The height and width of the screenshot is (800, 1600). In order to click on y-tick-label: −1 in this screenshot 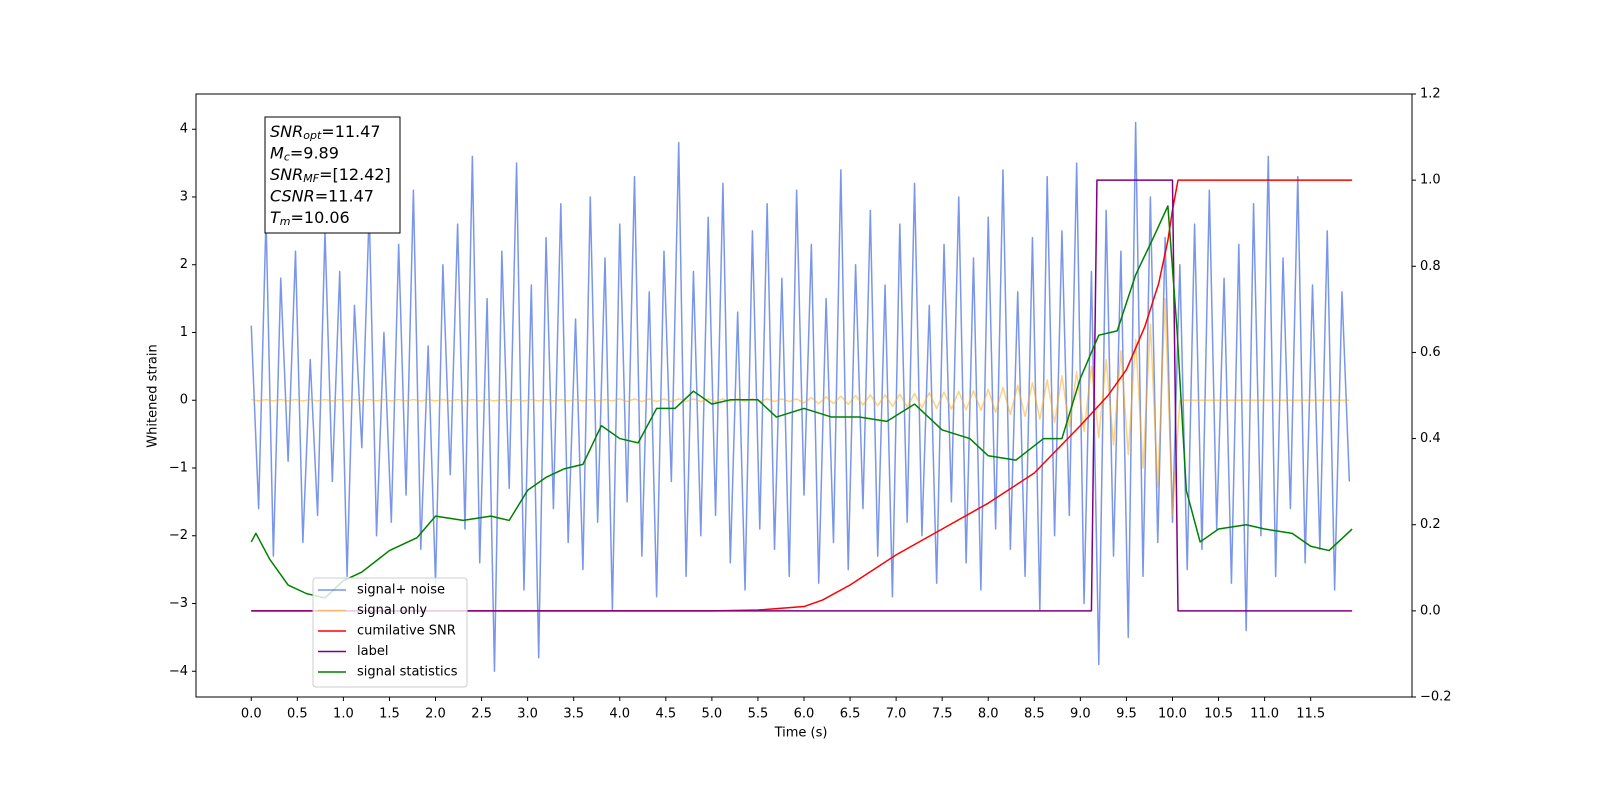, I will do `click(178, 467)`.